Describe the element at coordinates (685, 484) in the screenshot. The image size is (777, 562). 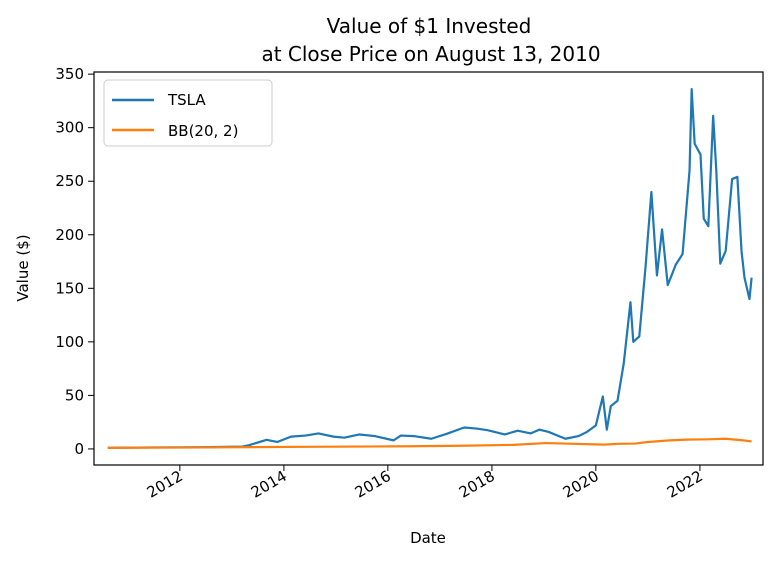
I see `x-tick-label: 2022` at that location.